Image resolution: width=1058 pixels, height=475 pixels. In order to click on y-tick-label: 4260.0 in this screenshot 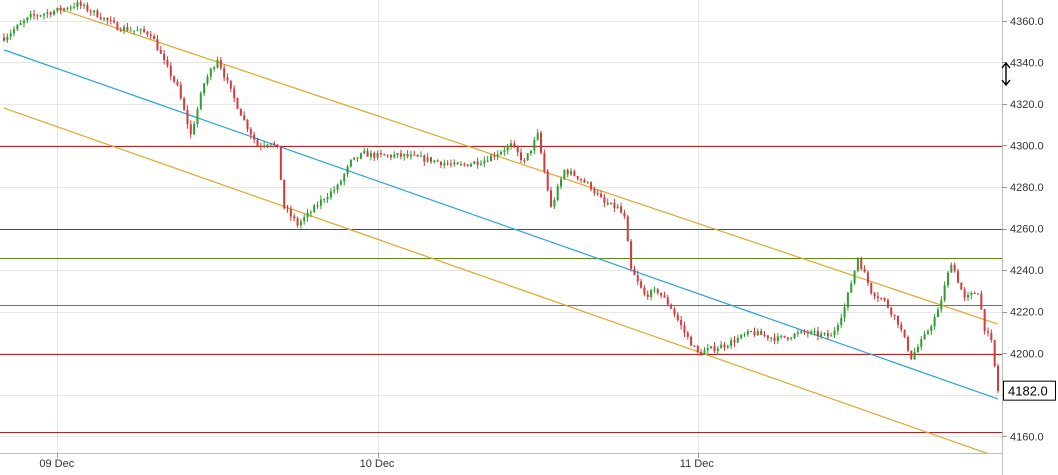, I will do `click(1027, 230)`.